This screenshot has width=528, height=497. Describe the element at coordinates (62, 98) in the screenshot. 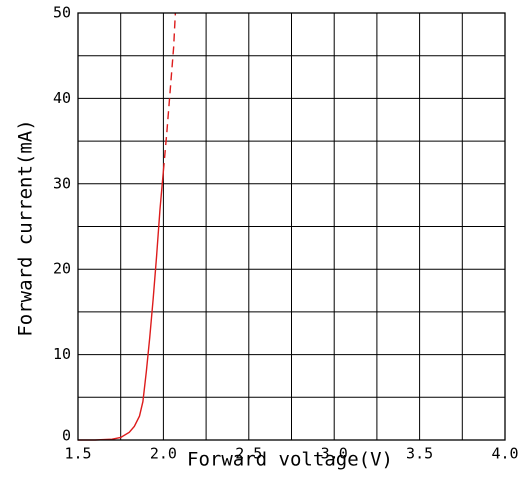

I see `y-tick-label: 40` at that location.